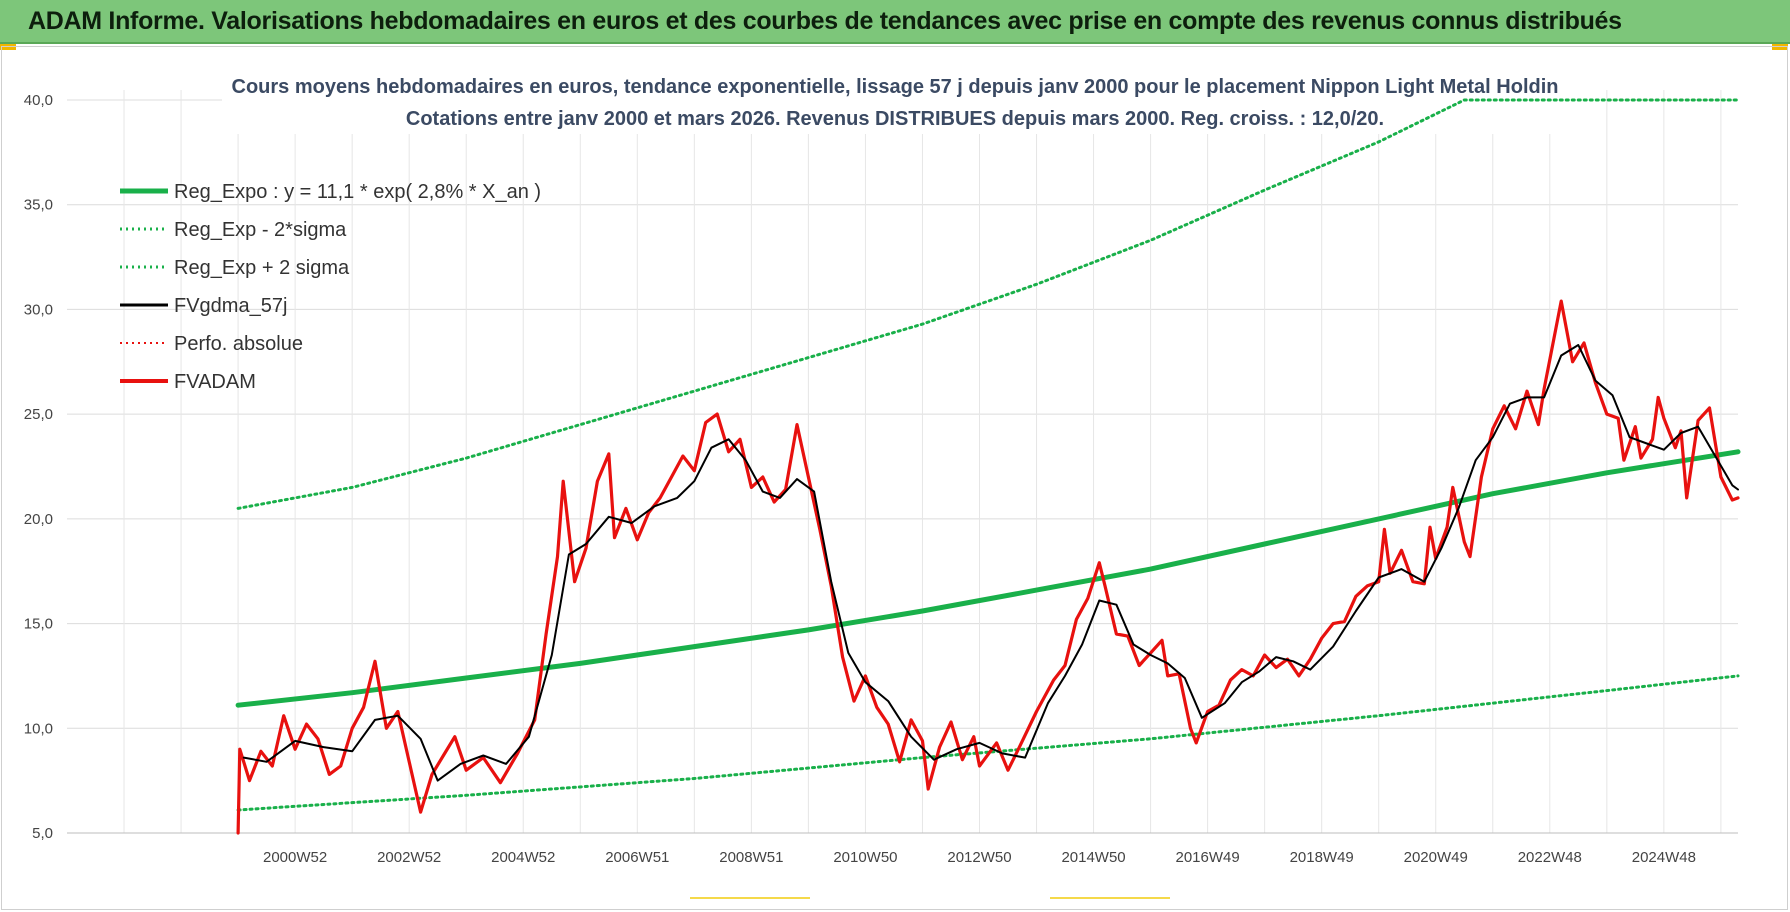 This screenshot has height=912, width=1790. Describe the element at coordinates (238, 344) in the screenshot. I see `legend-entry: Perfo. absolue` at that location.